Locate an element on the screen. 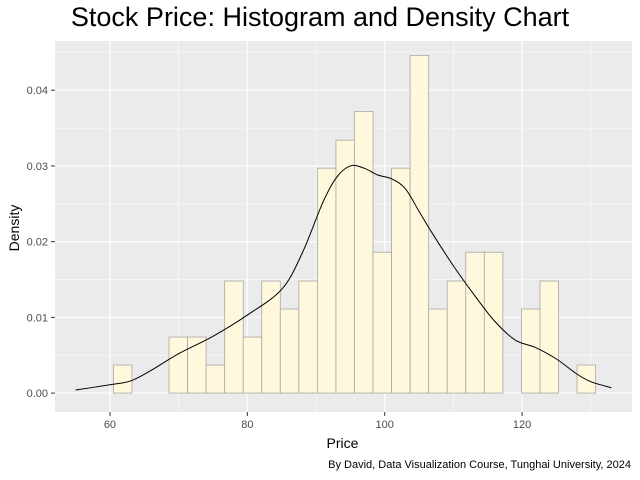 This screenshot has width=640, height=480. y-axis-ticks: 0.00 0.01 0.02 0.03 0.04 is located at coordinates (41, 242).